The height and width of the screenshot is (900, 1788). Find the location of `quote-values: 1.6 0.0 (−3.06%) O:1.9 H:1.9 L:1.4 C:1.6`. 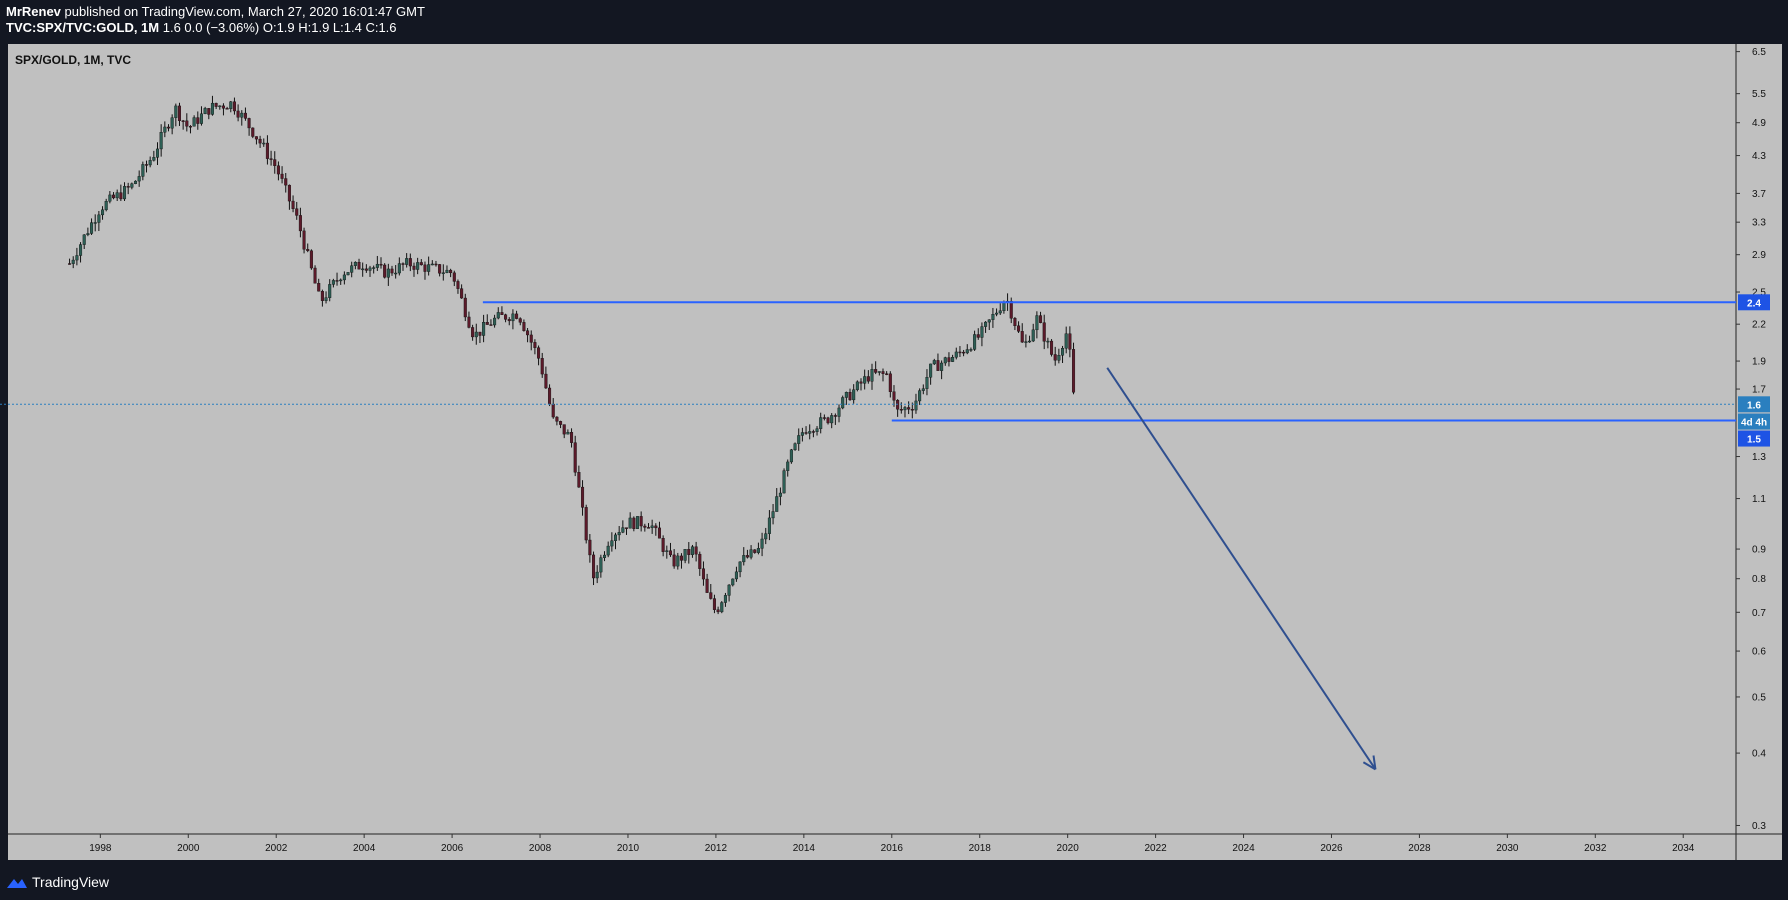

quote-values: 1.6 0.0 (−3.06%) O:1.9 H:1.9 L:1.4 C:1.6 is located at coordinates (279, 27).